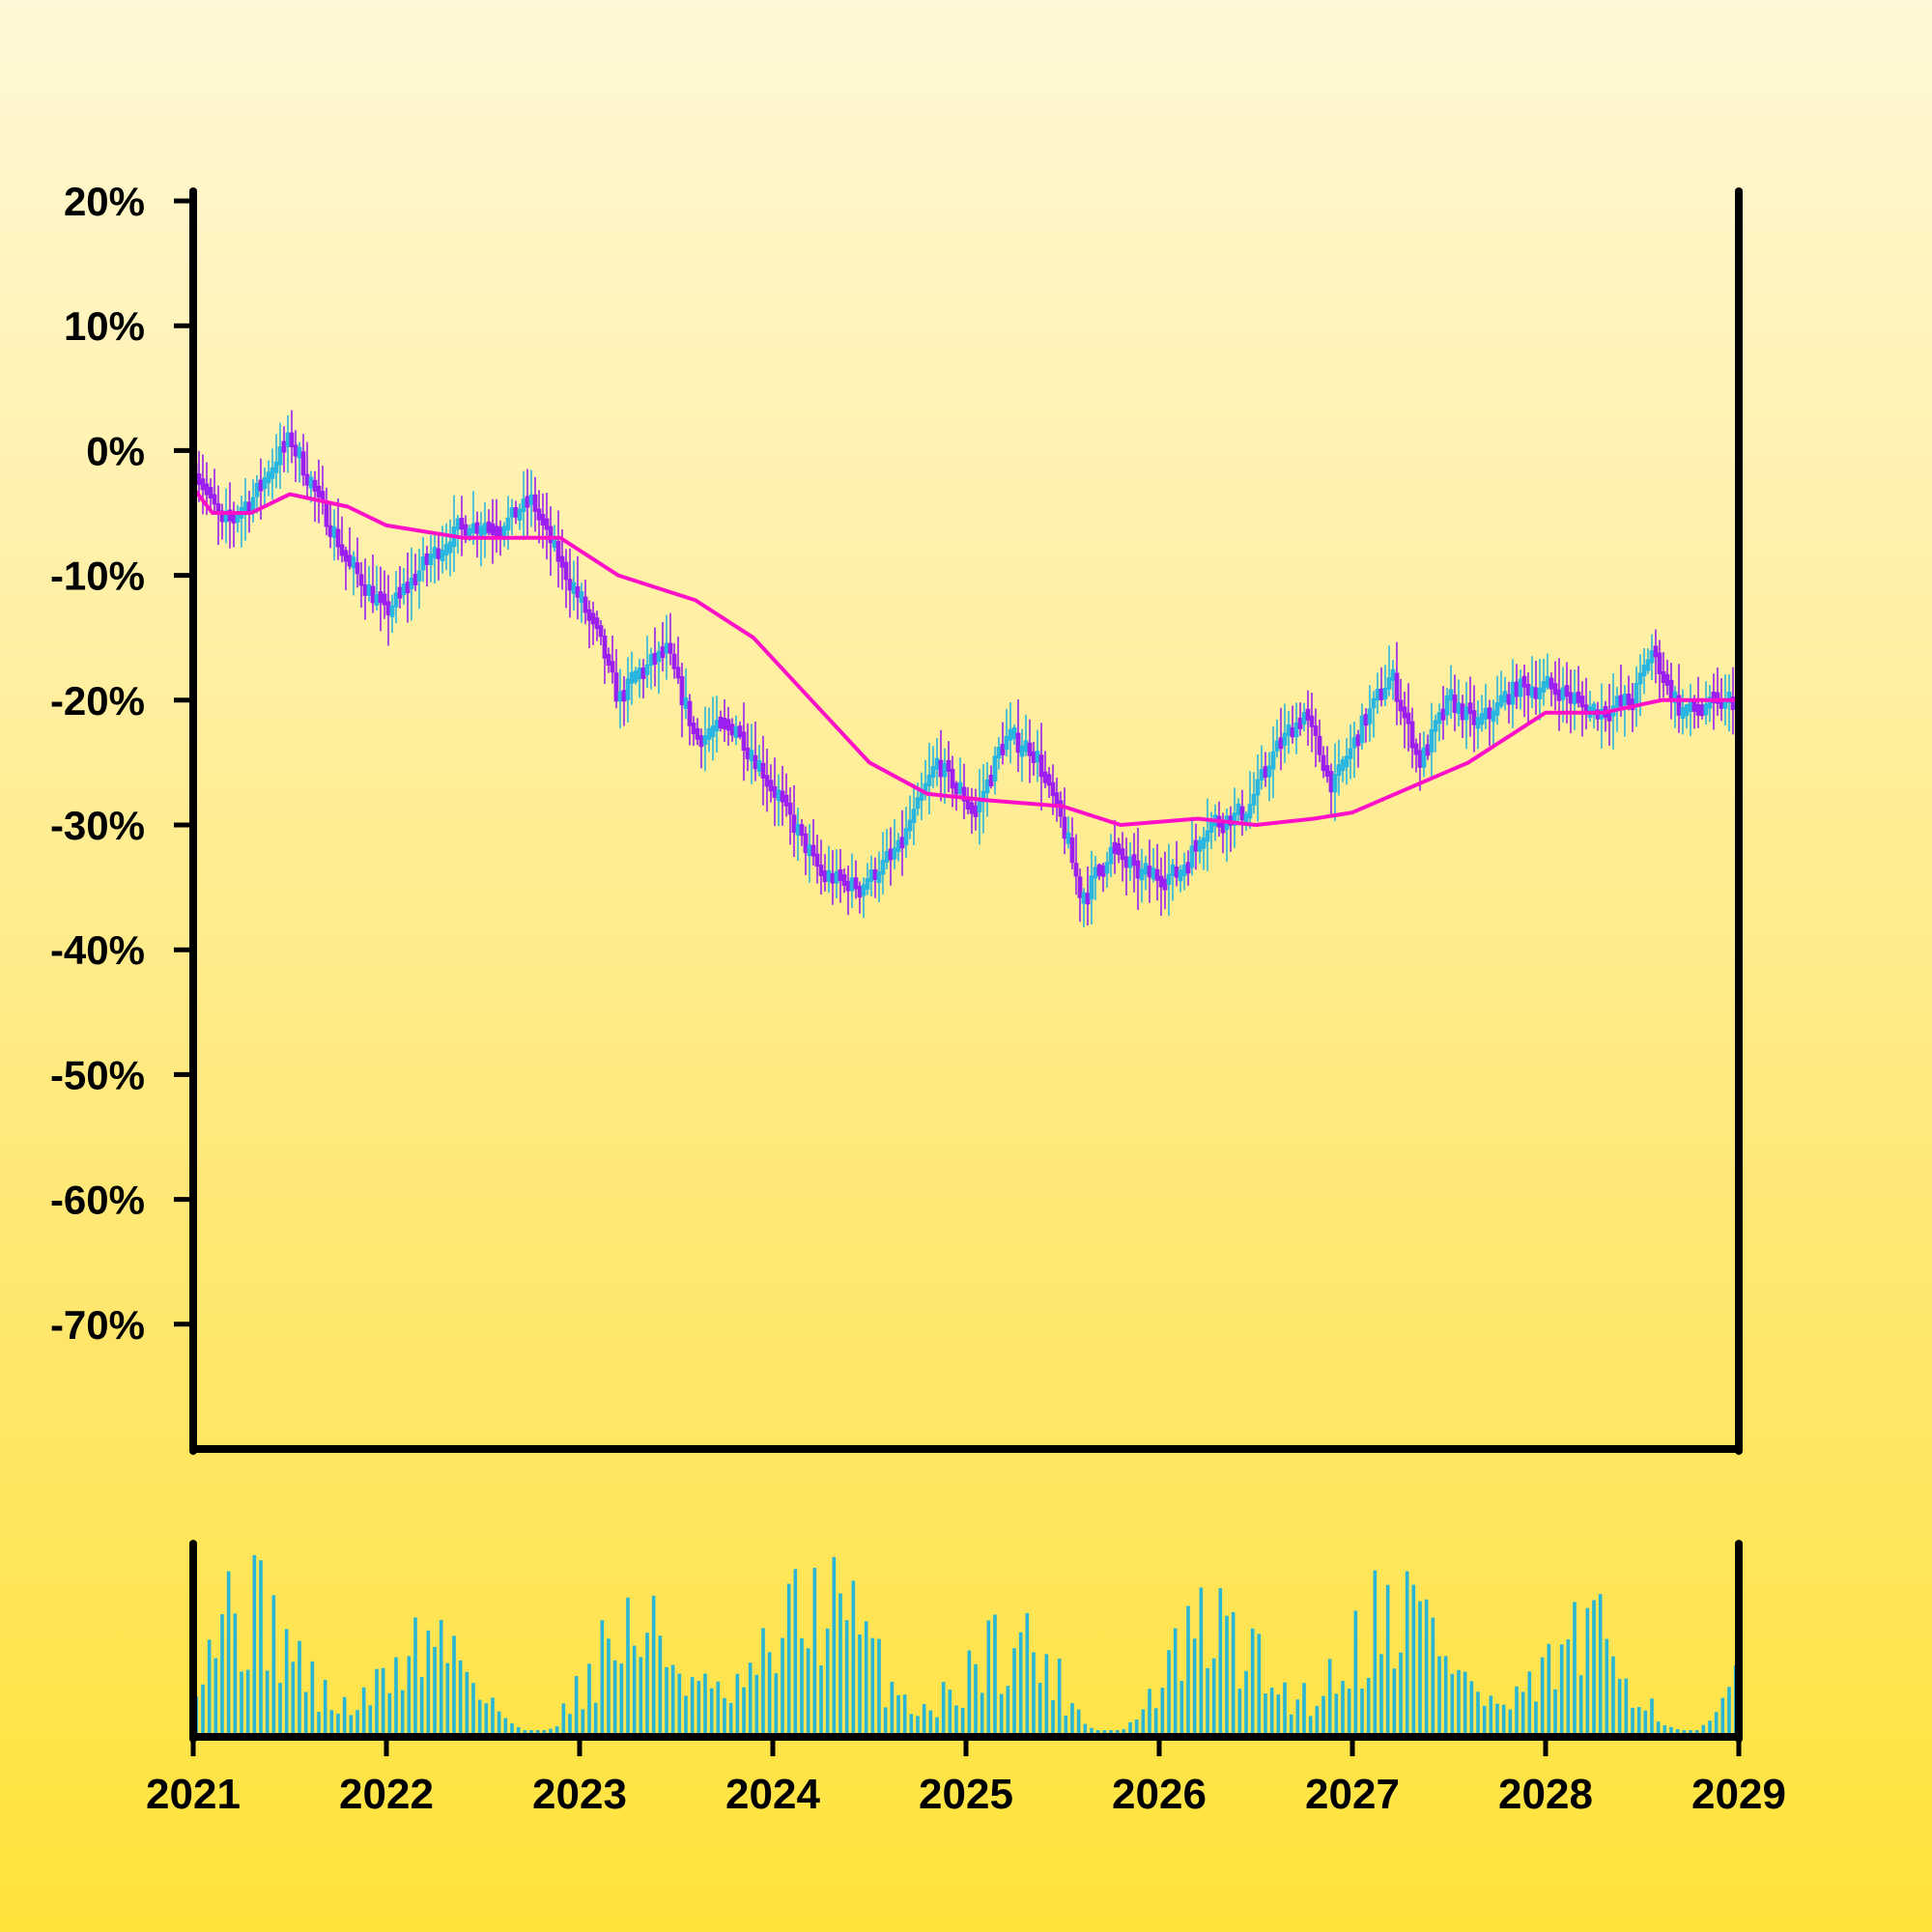 This screenshot has width=1932, height=1932. Describe the element at coordinates (97, 1200) in the screenshot. I see `y-tick-label: -60%` at that location.